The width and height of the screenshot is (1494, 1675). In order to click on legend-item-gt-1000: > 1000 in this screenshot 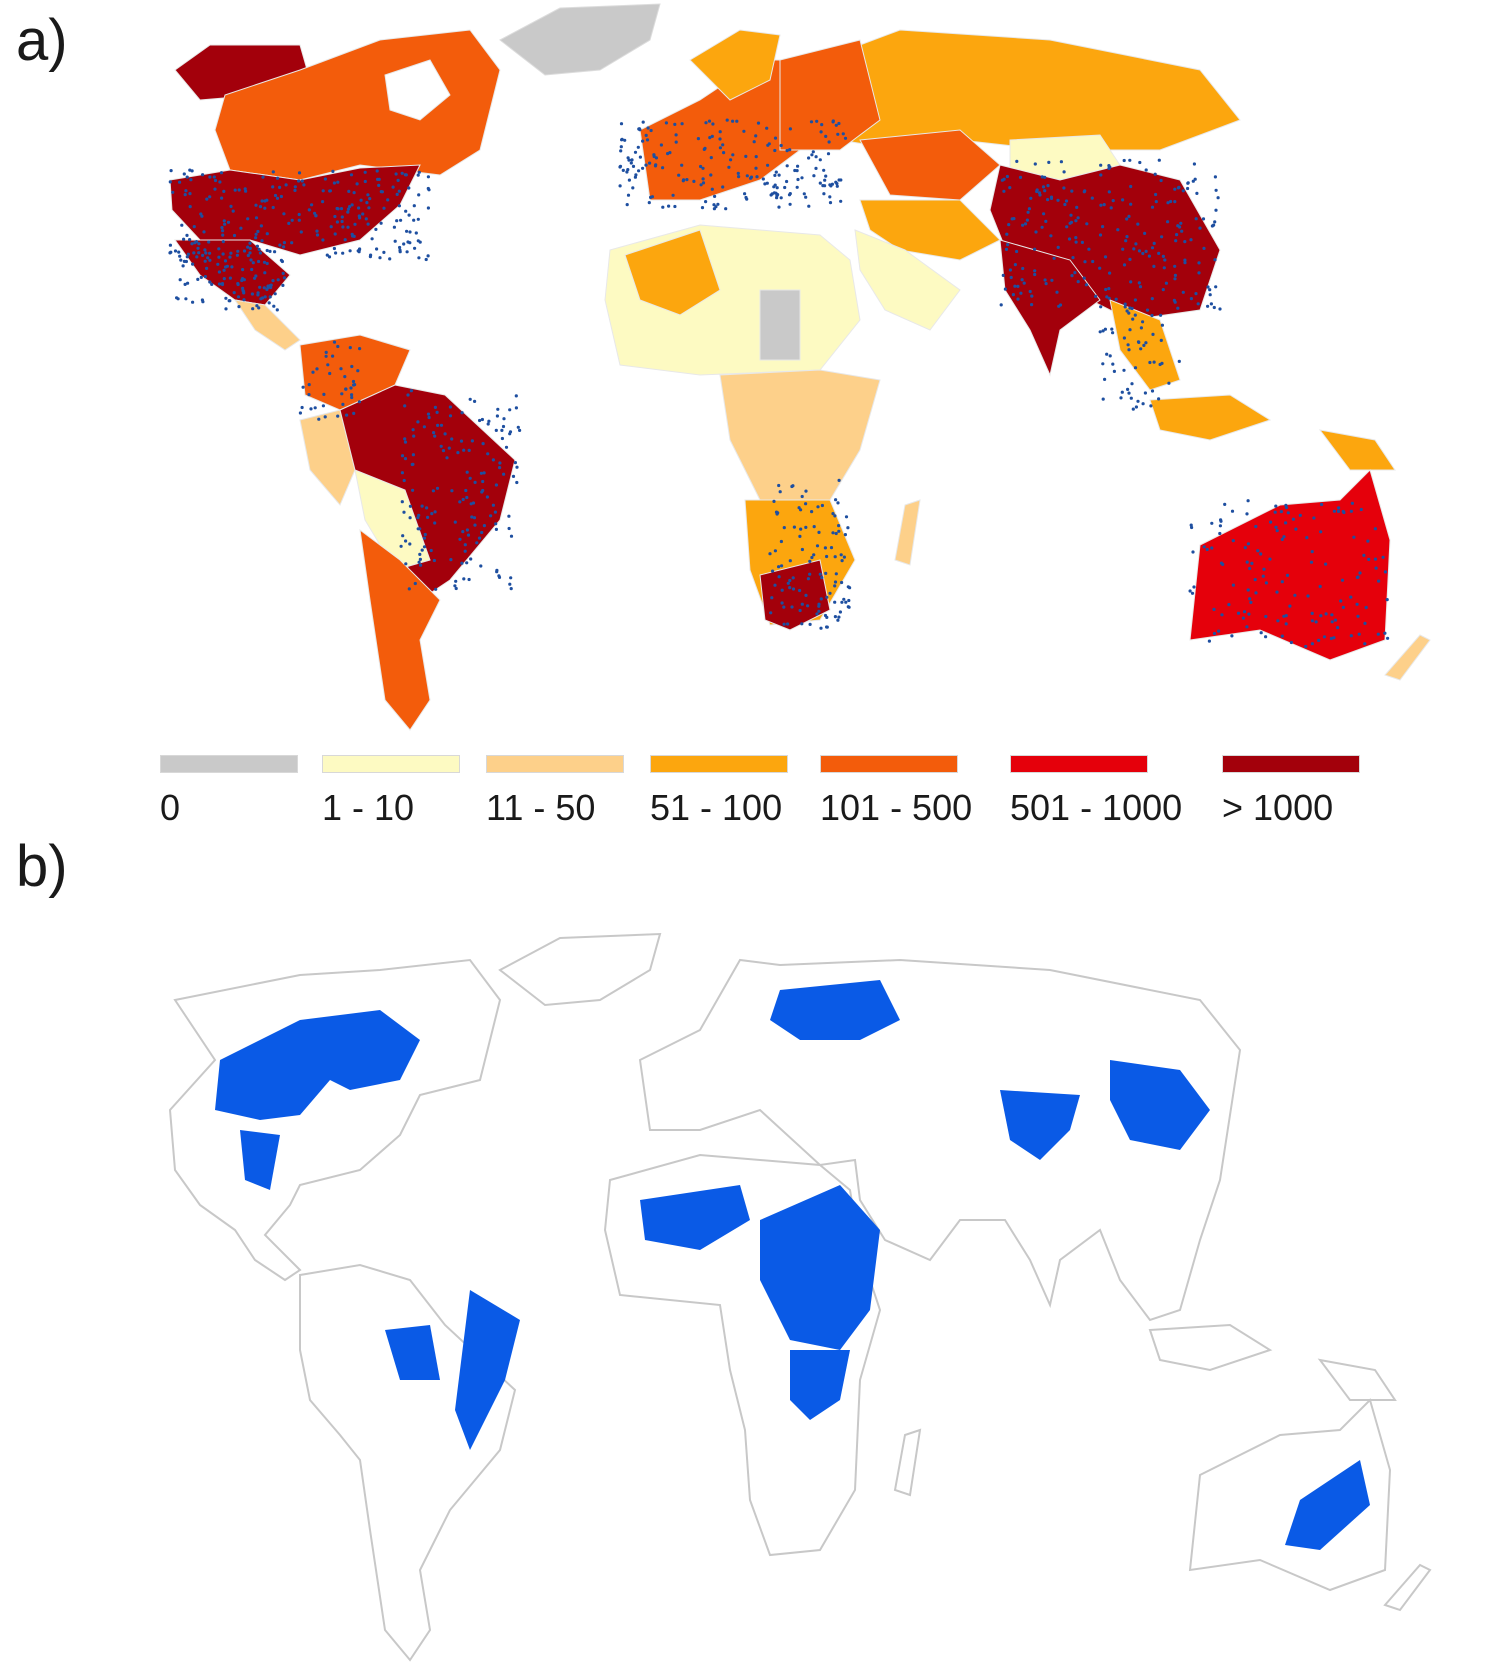, I will do `click(1291, 792)`.